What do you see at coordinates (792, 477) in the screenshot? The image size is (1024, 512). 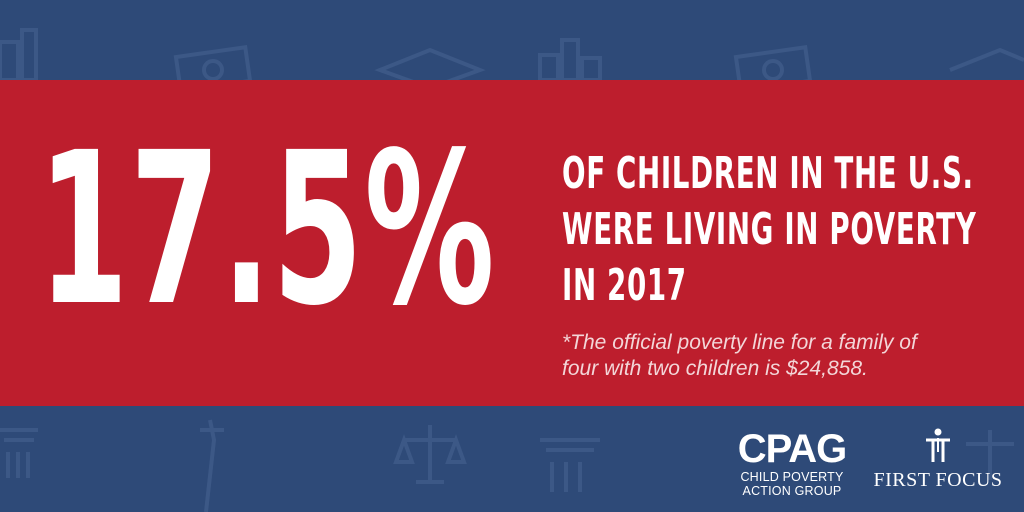 I see `cpag-logo-line: CHILD POVERTY` at bounding box center [792, 477].